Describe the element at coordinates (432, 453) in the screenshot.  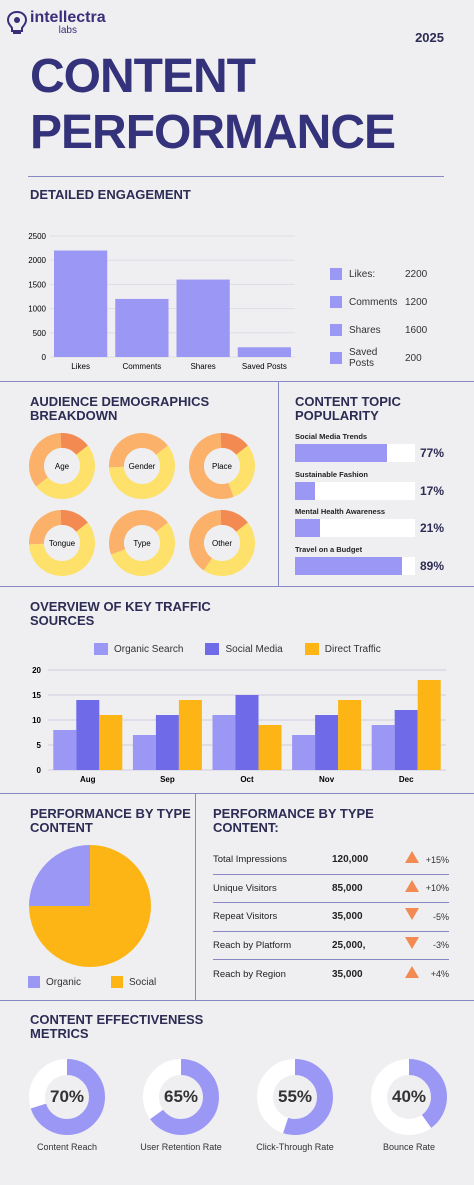
I see `topic-pct: 77%` at that location.